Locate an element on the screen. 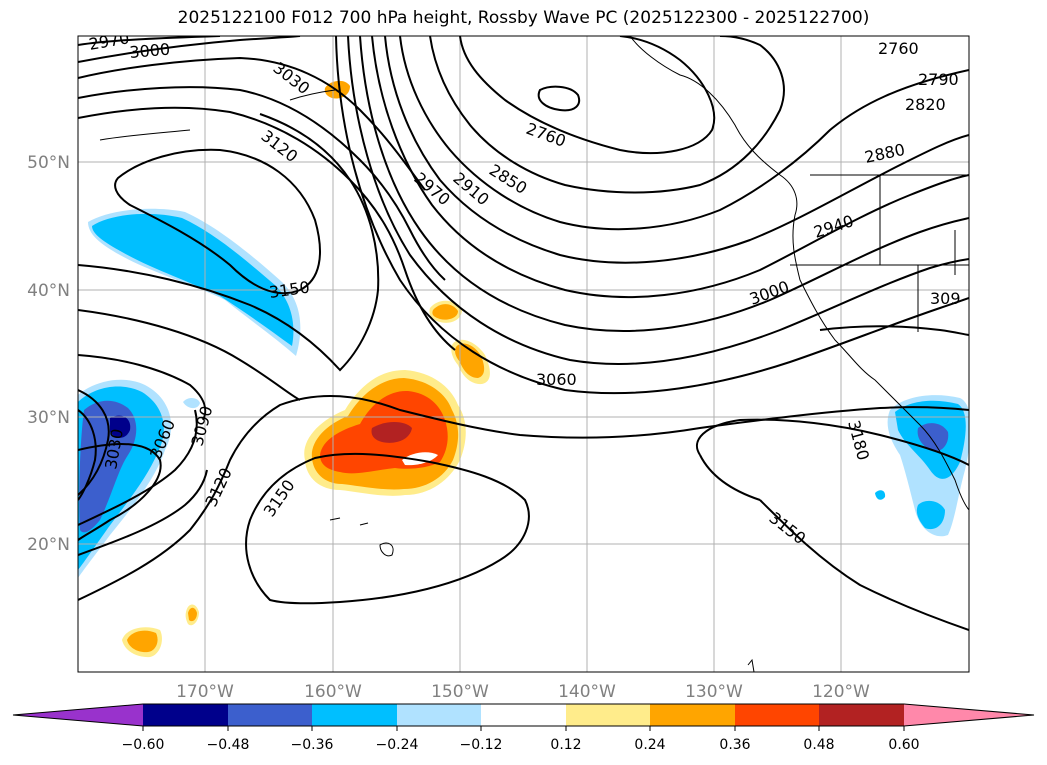  negative-anomaly-small is located at coordinates (191, 403).